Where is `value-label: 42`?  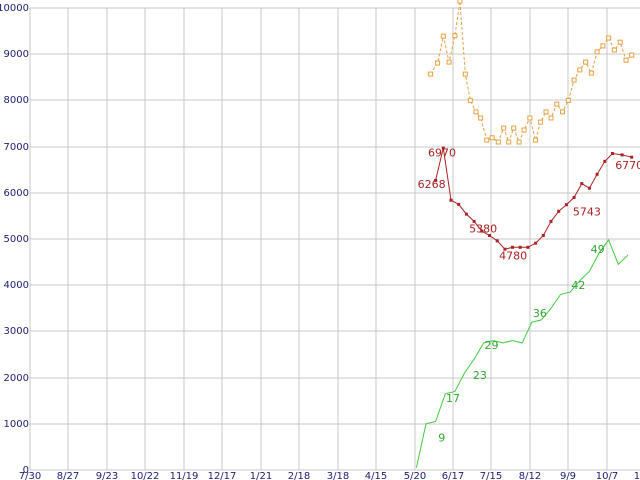 value-label: 42 is located at coordinates (578, 285).